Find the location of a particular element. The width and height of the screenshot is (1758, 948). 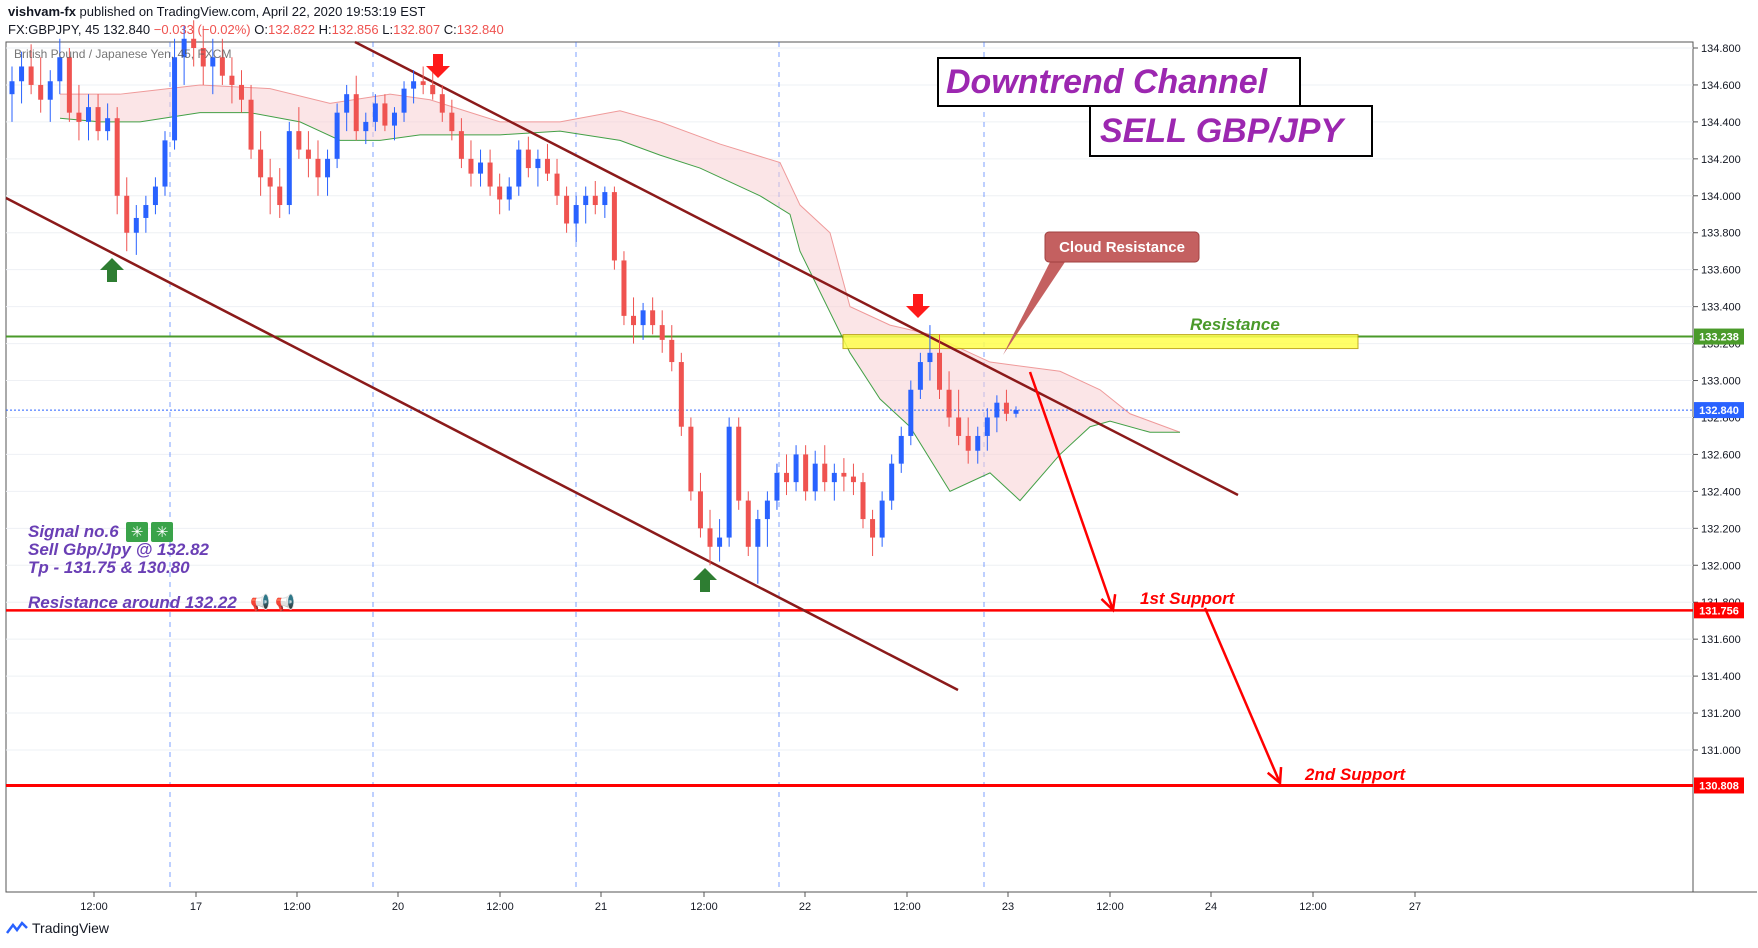

megaphone-icon: 📢 is located at coordinates (260, 602).